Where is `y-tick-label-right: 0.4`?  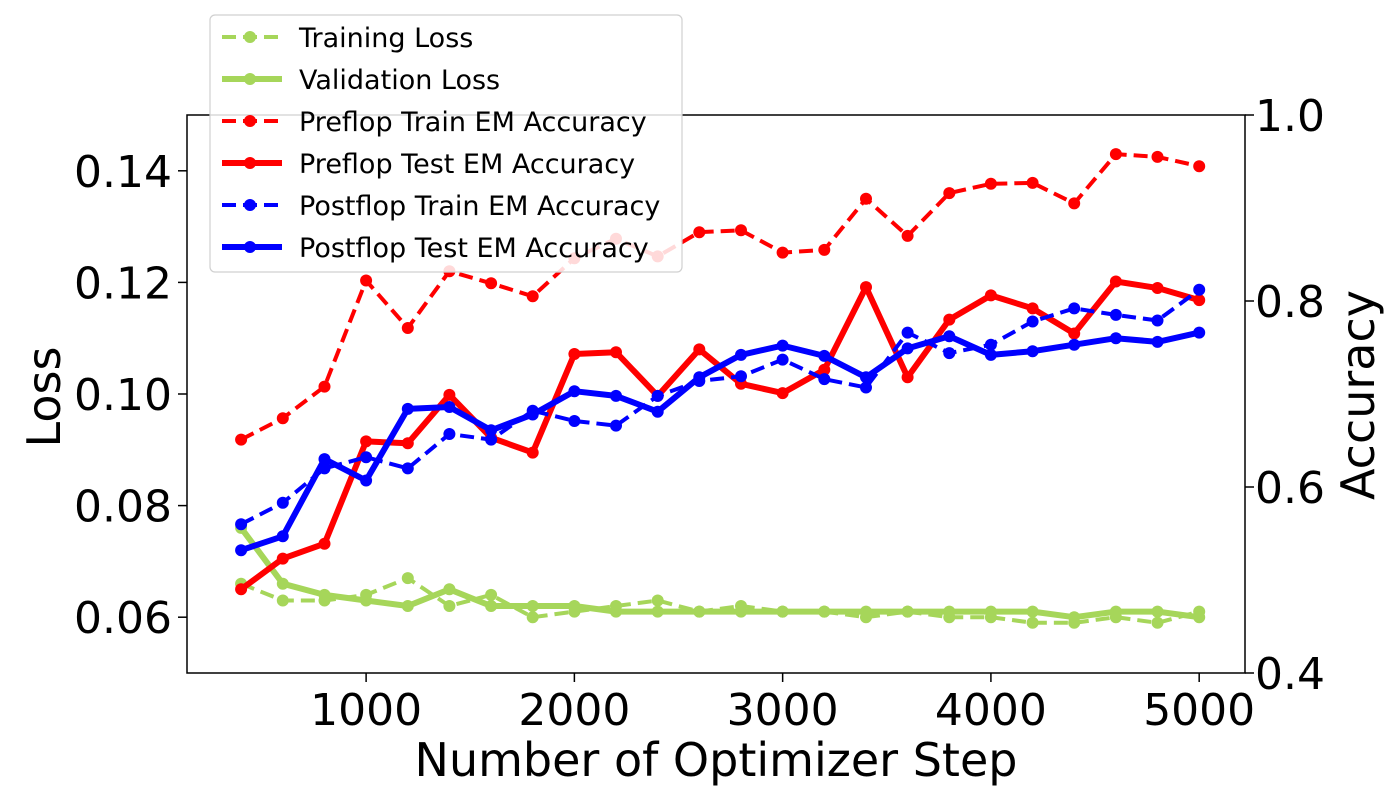
y-tick-label-right: 0.4 is located at coordinates (1290, 674).